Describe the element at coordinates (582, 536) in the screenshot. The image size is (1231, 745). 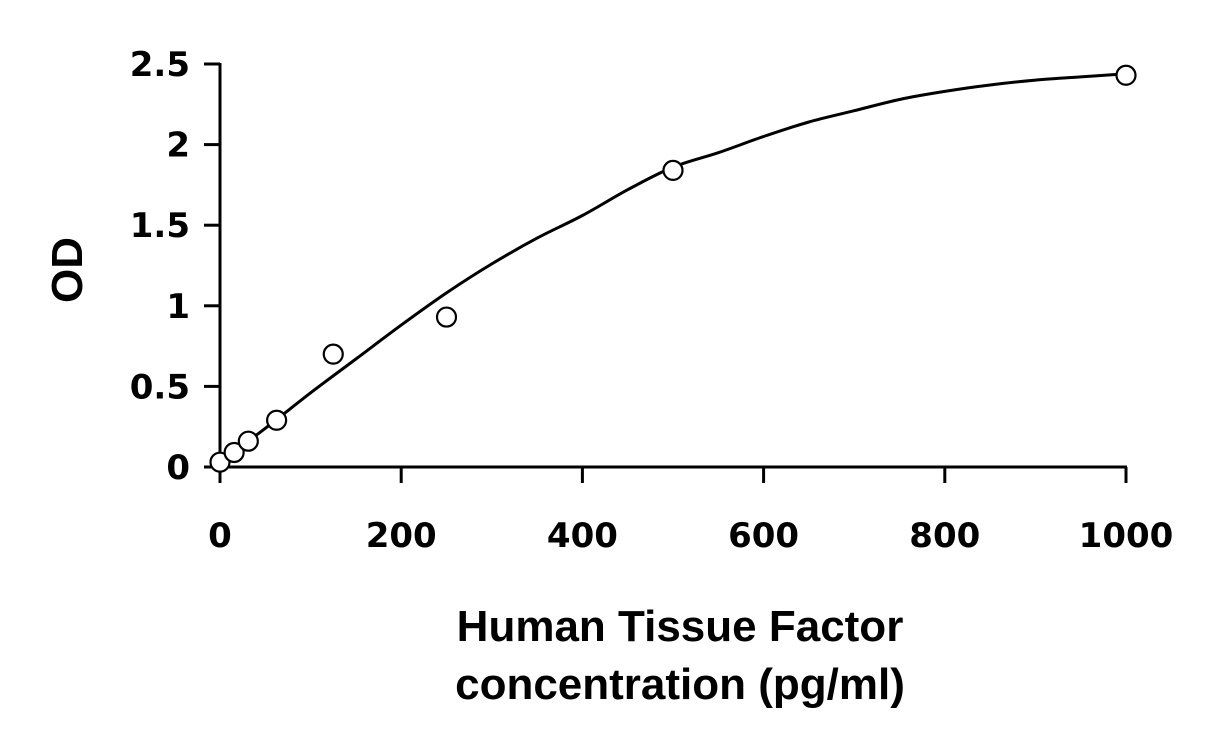
I see `x-tick-label: 400` at that location.